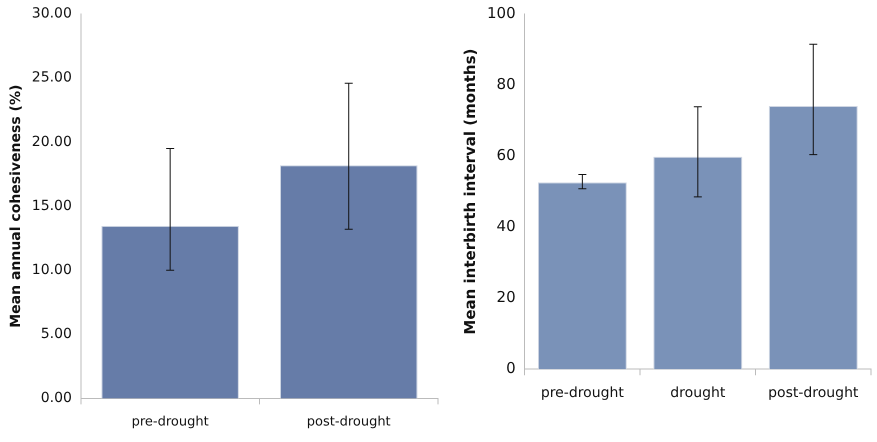 The height and width of the screenshot is (442, 877). I want to click on x-tick-label: drought, so click(698, 393).